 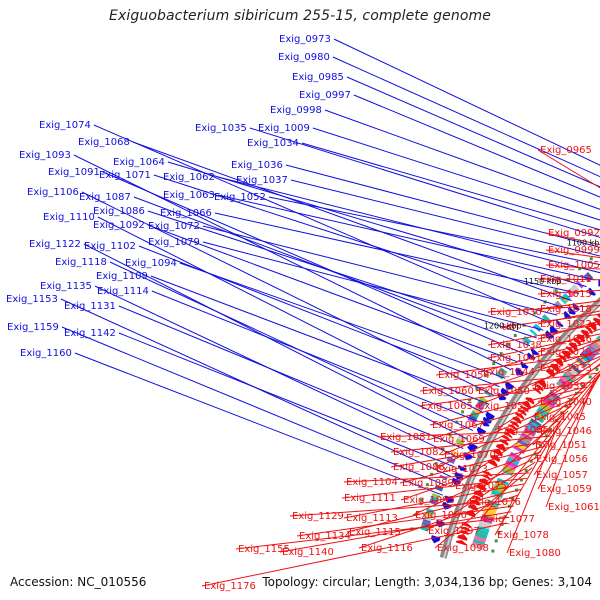 I want to click on forward-gene-label: Exig_1052, so click(x=240, y=197).